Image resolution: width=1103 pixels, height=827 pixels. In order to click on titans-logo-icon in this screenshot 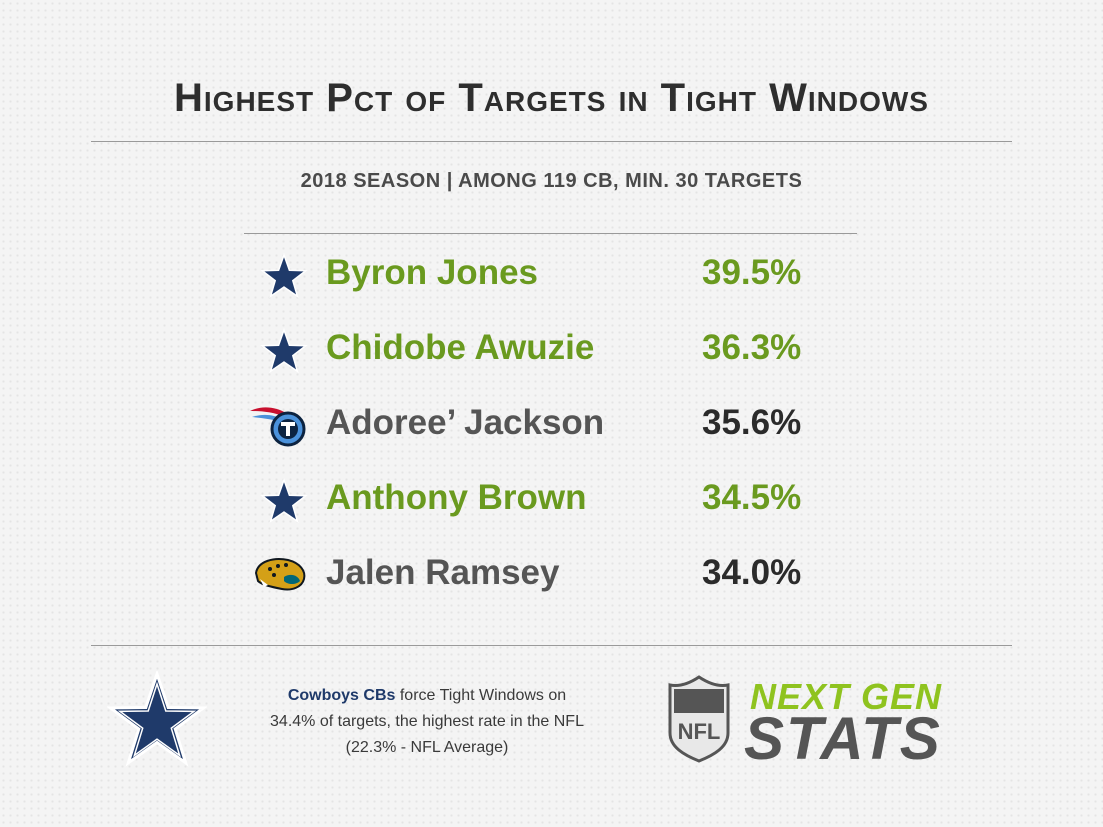, I will do `click(278, 427)`.